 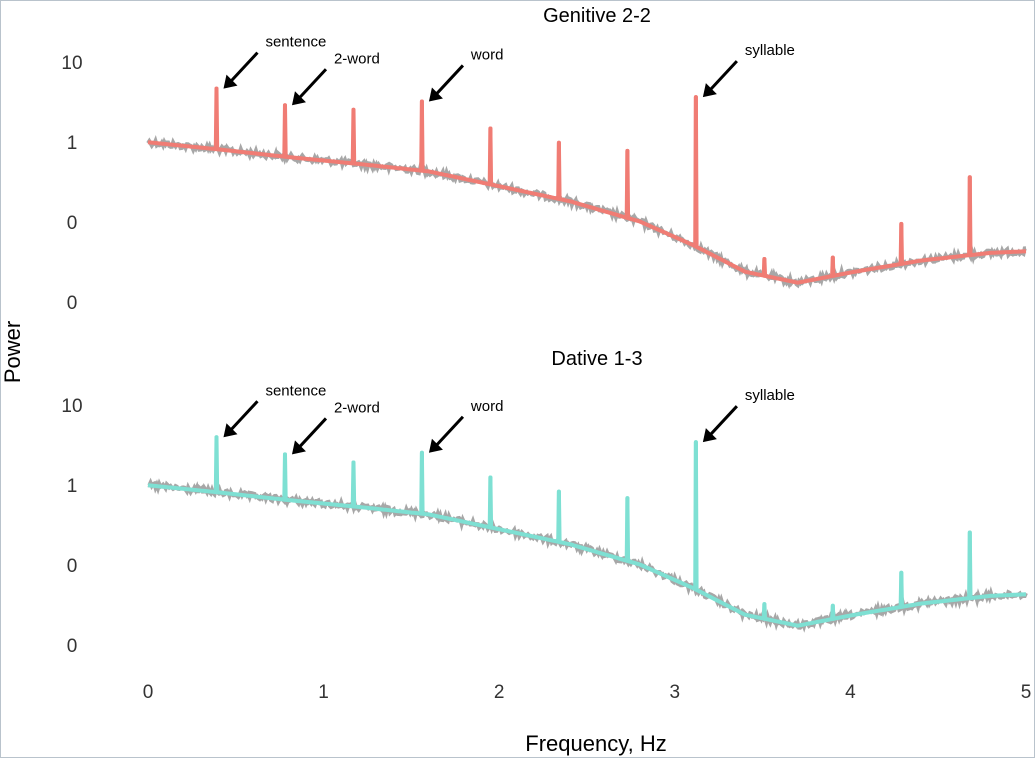 I want to click on x-tick-label: 5, so click(x=1026, y=692).